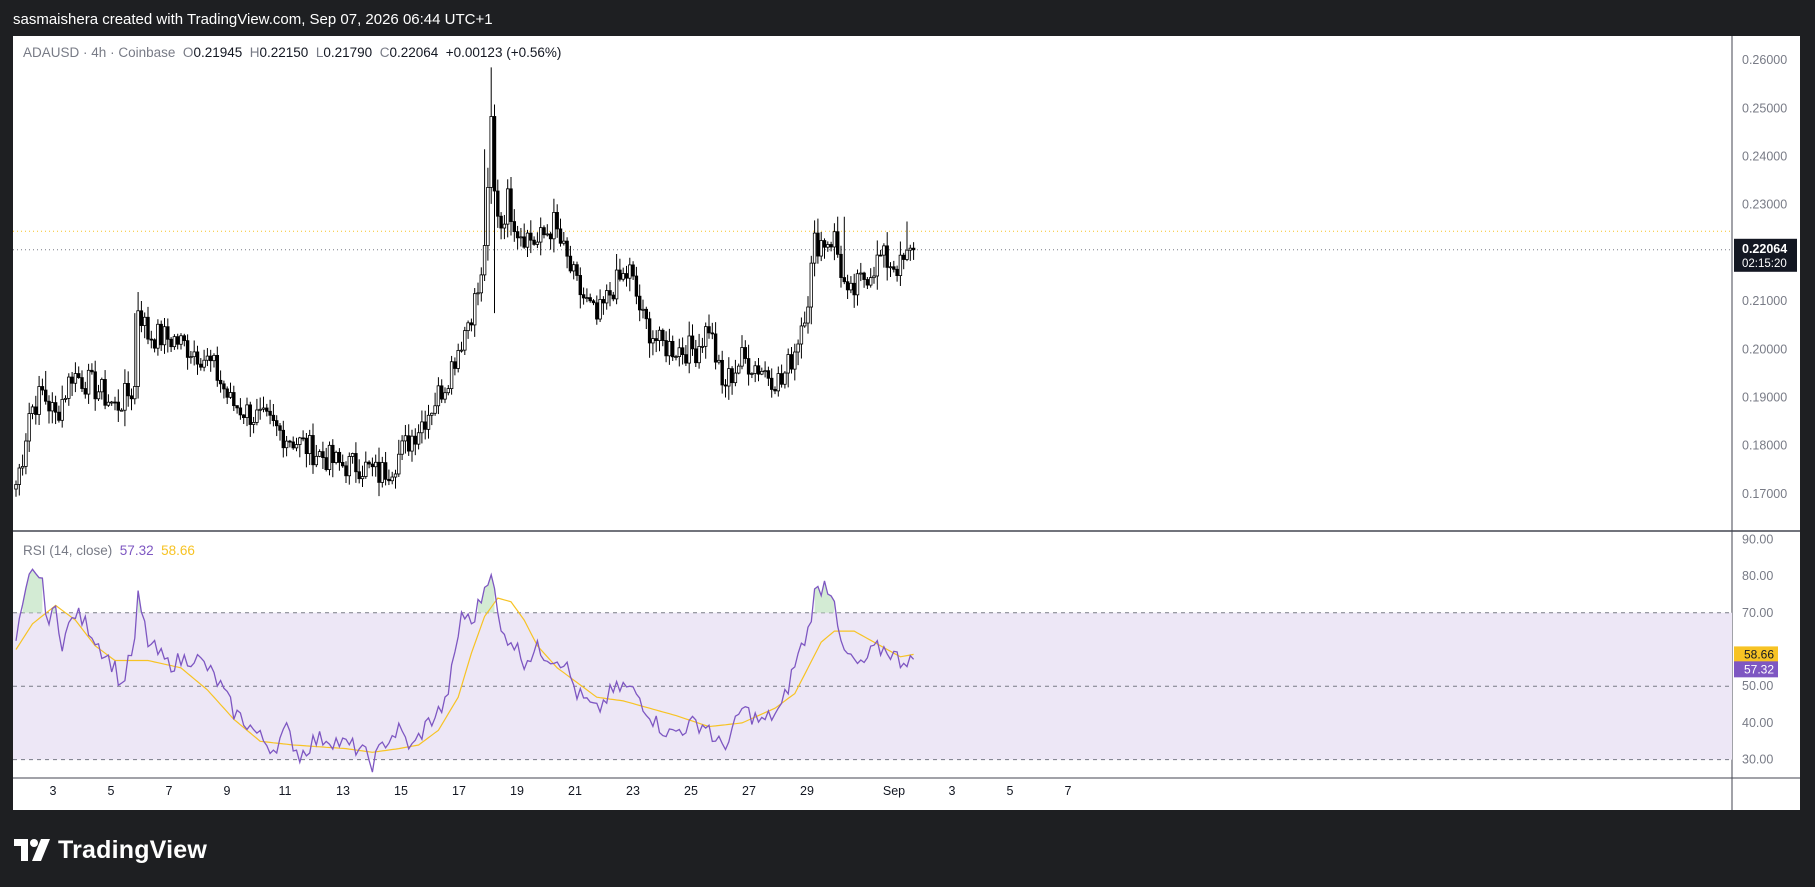  I want to click on interval-label: 4h, so click(99, 52).